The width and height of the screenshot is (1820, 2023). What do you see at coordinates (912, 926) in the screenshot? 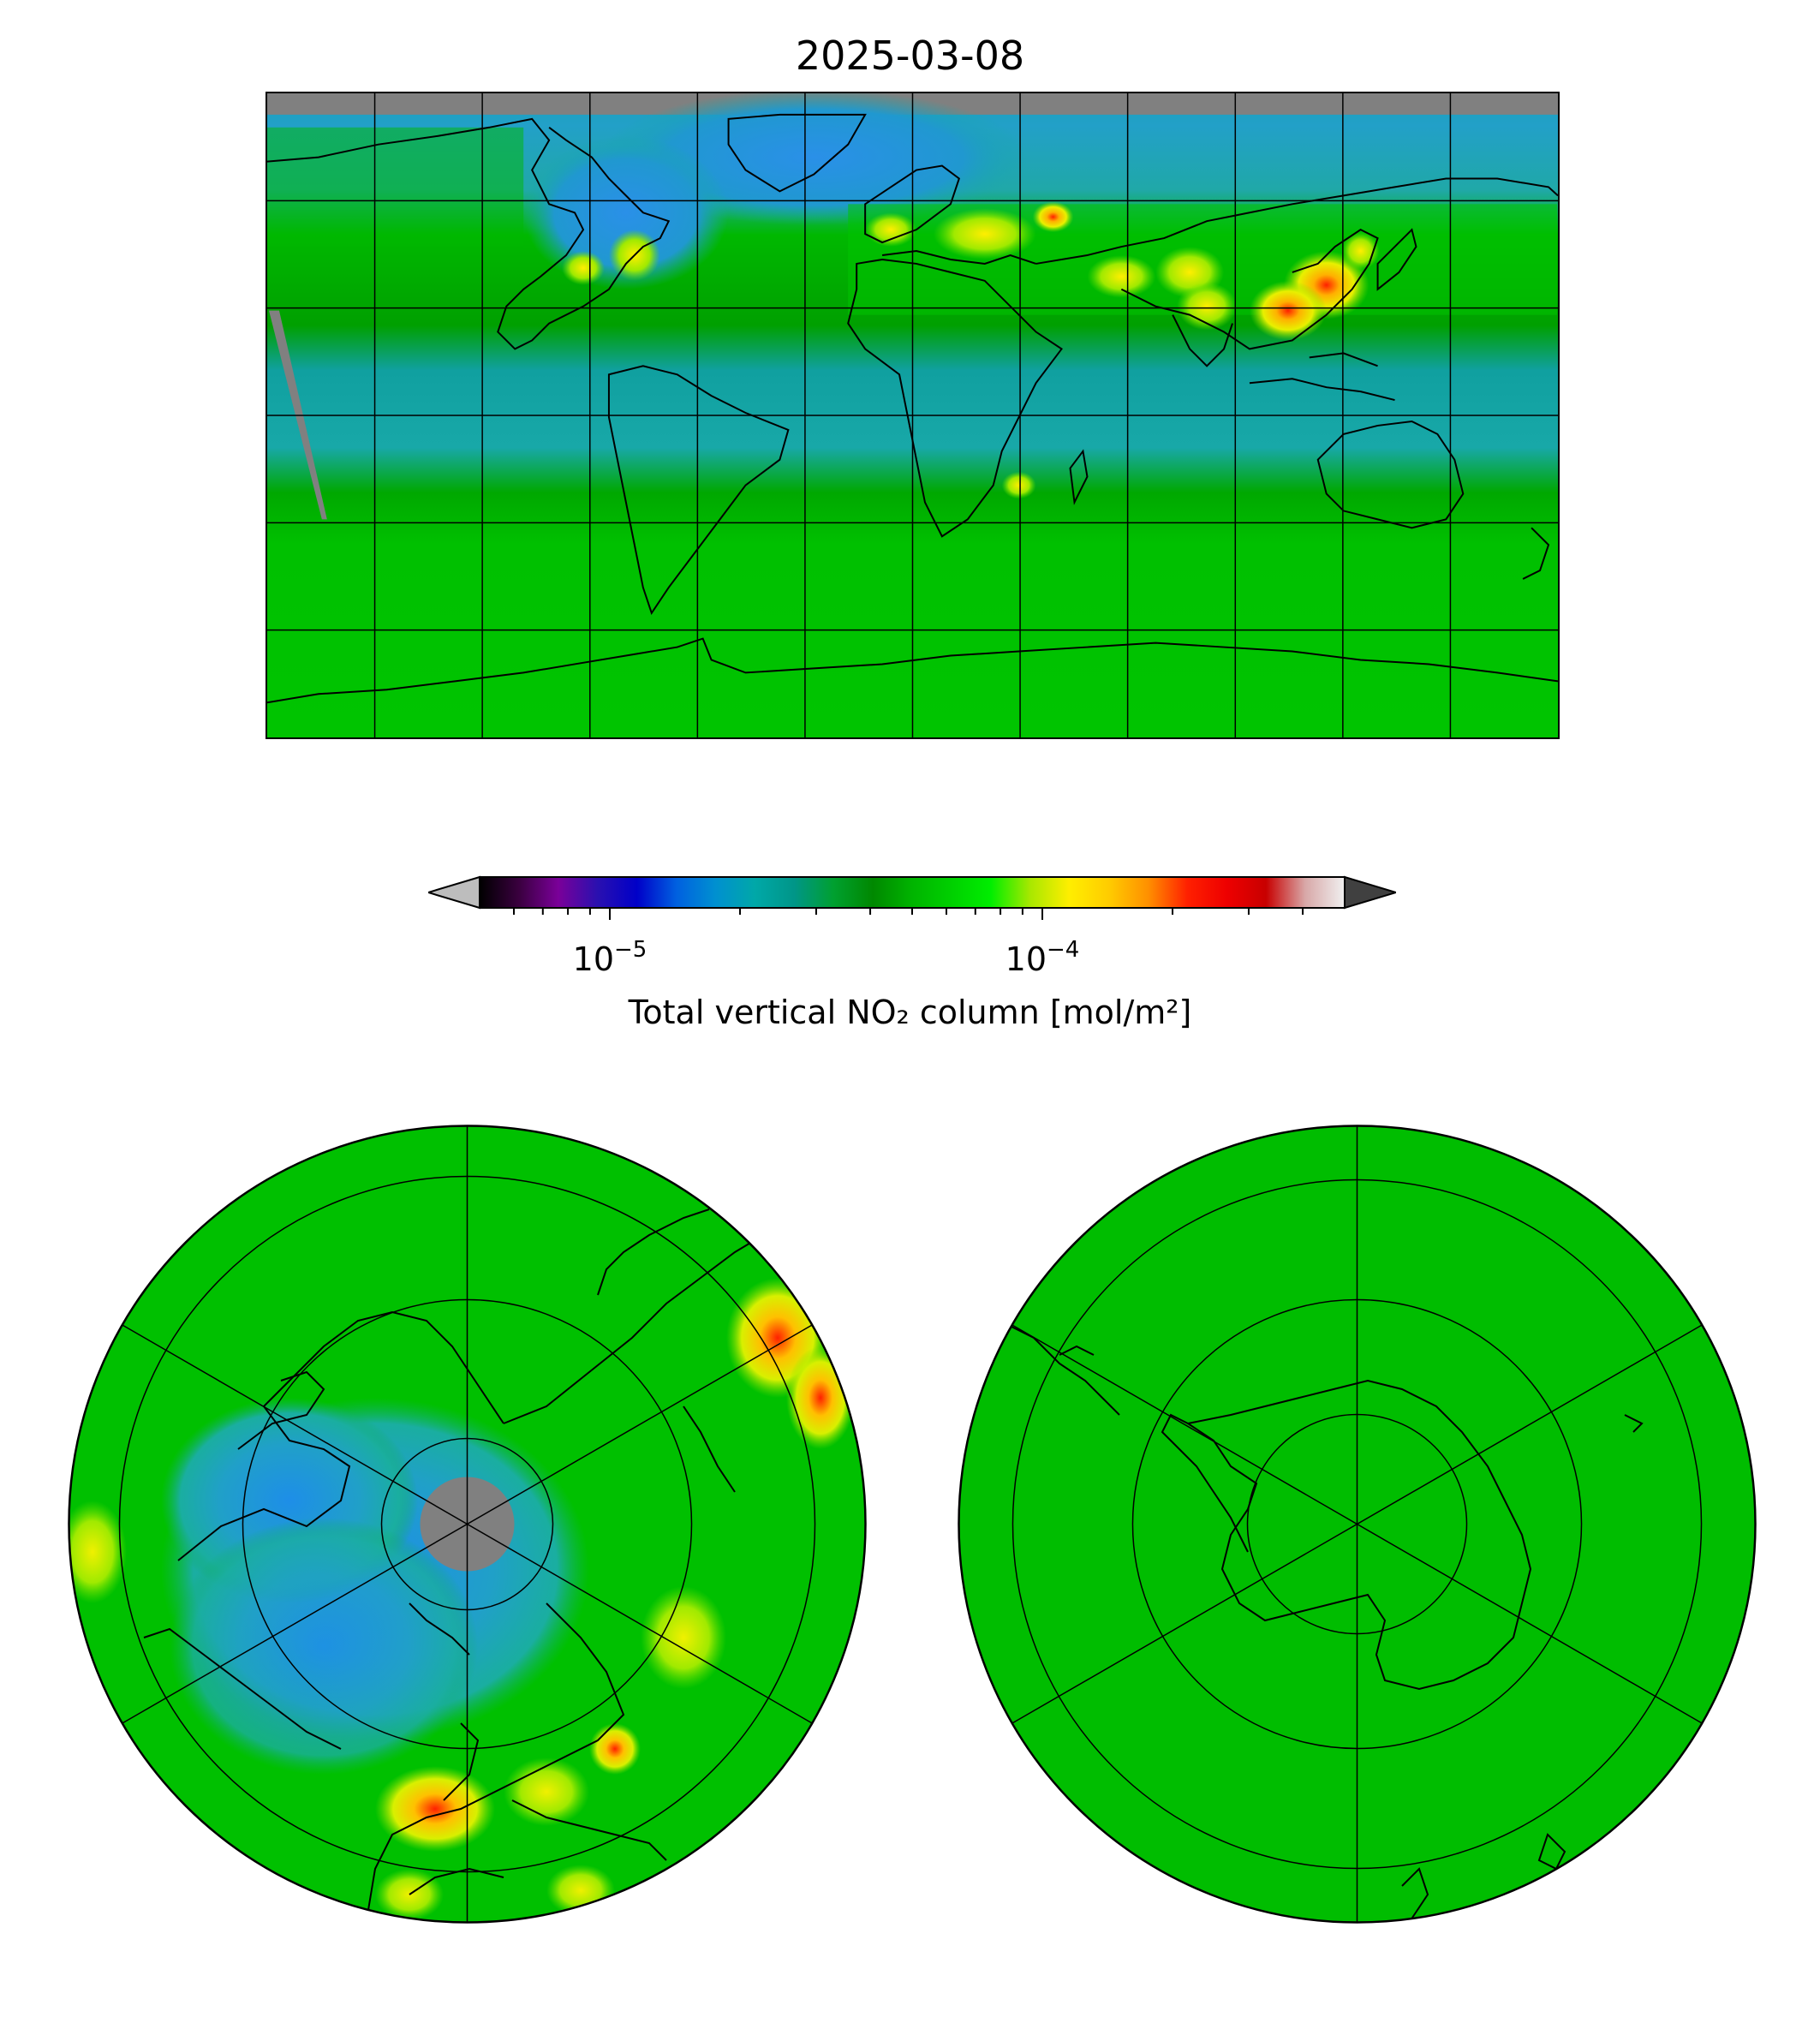
I see `colorbar: 10⁻⁵ 10⁻⁴` at bounding box center [912, 926].